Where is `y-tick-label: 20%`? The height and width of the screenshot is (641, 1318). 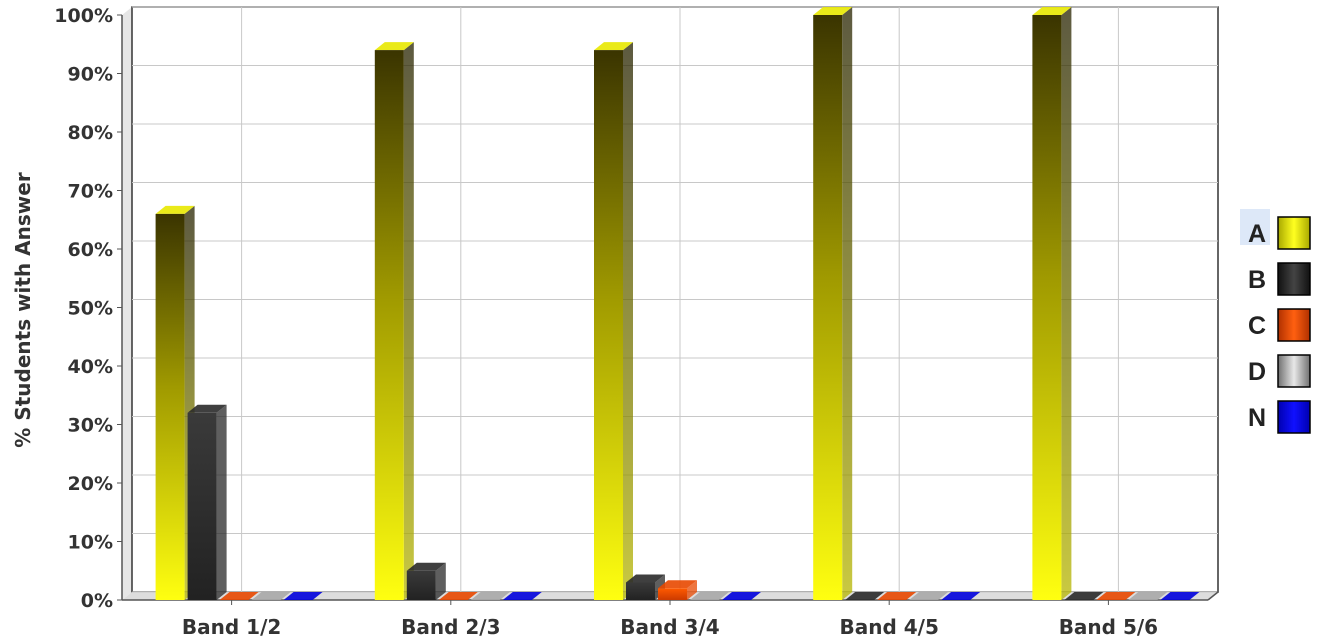
y-tick-label: 20% is located at coordinates (90, 484).